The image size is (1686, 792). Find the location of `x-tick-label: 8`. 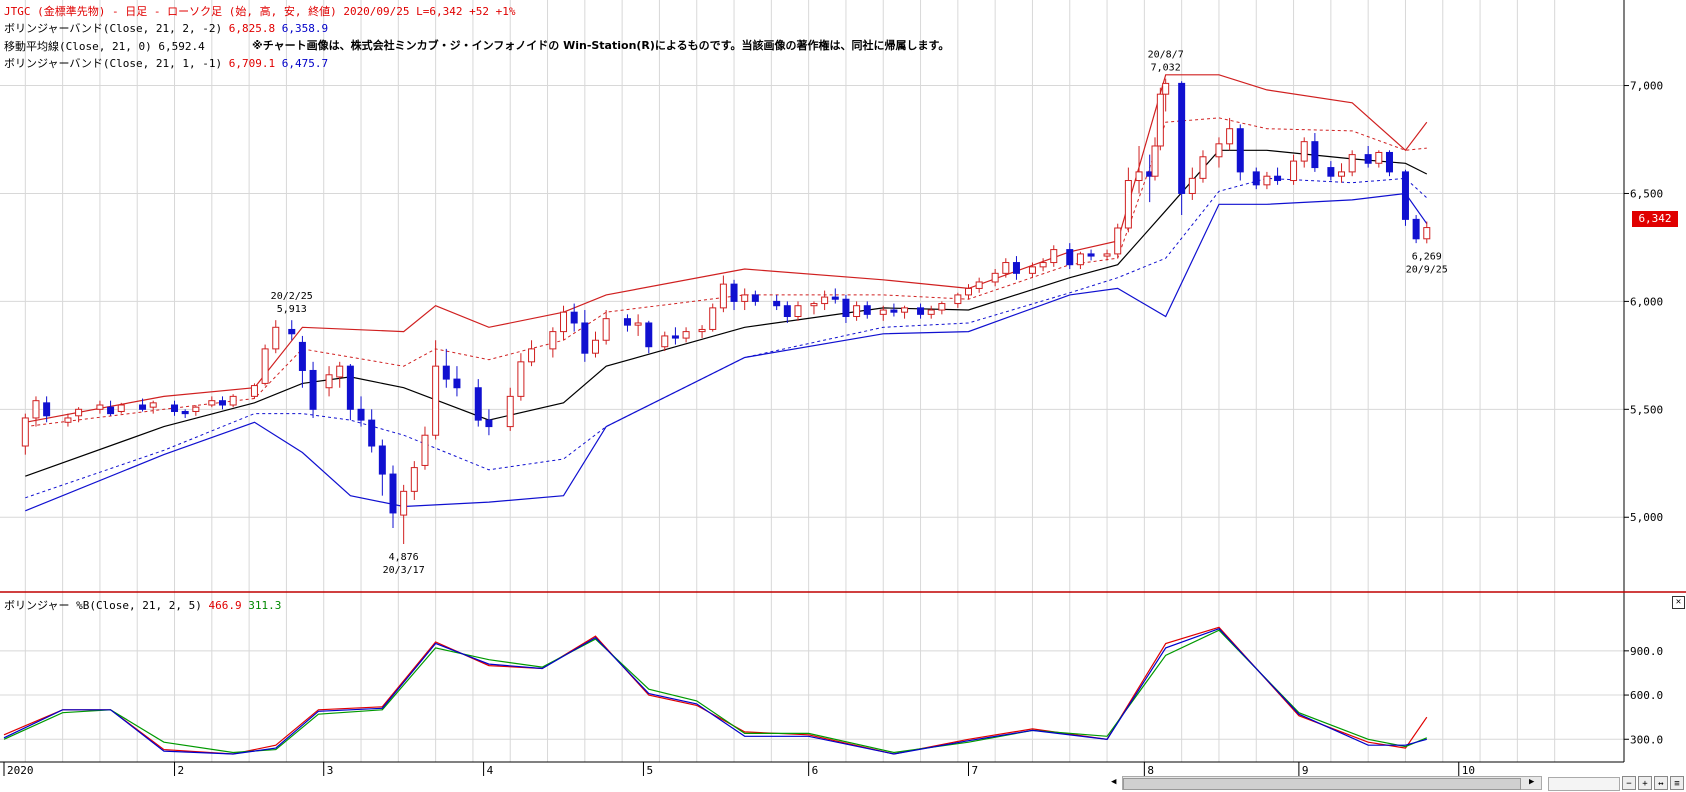

x-tick-label: 8 is located at coordinates (1150, 770).